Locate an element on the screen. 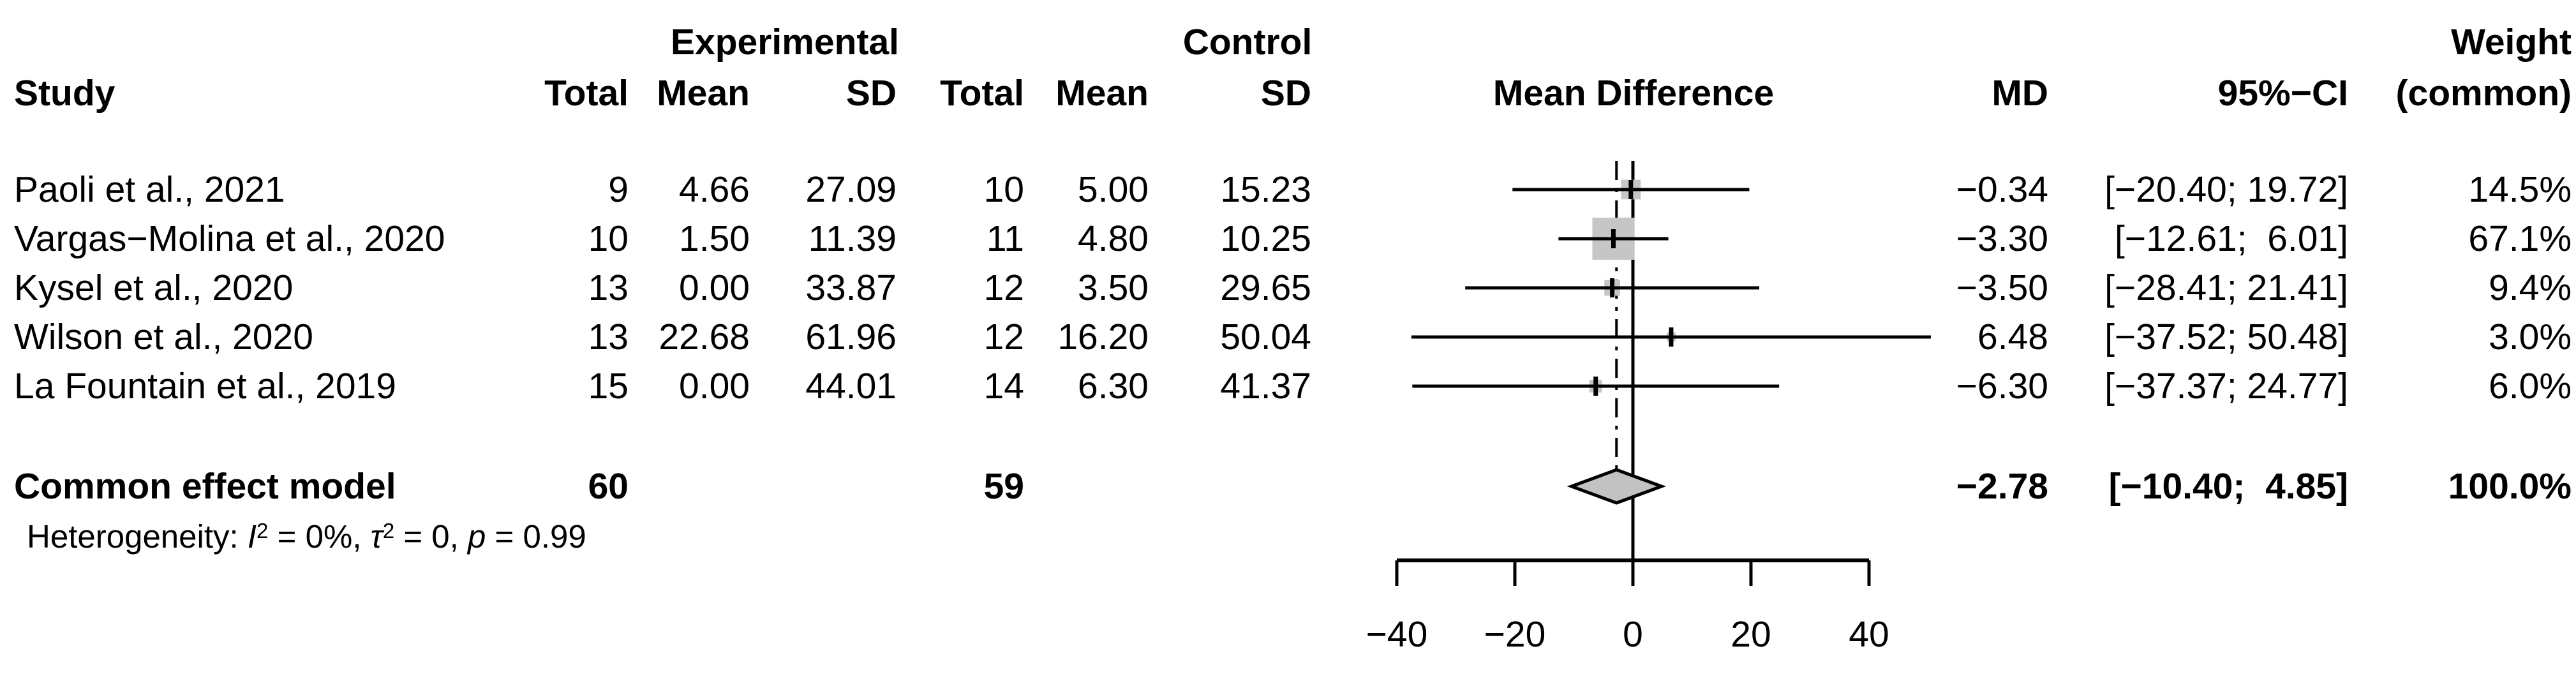 Image resolution: width=2576 pixels, height=674 pixels. header-sd-exp: SD is located at coordinates (871, 94).